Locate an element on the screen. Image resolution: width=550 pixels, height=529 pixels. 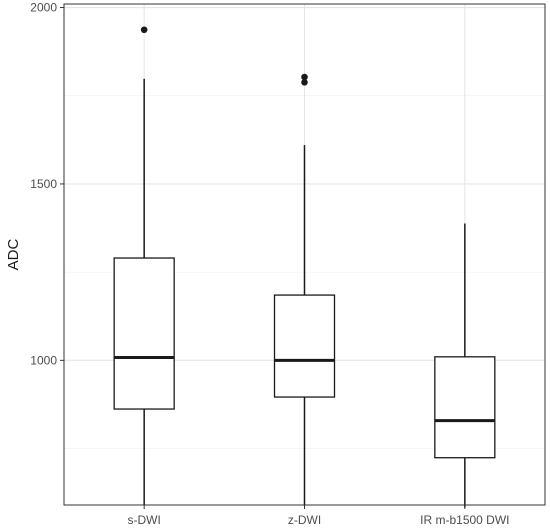
x-tick-label: IR m-b1500 DWI is located at coordinates (464, 520).